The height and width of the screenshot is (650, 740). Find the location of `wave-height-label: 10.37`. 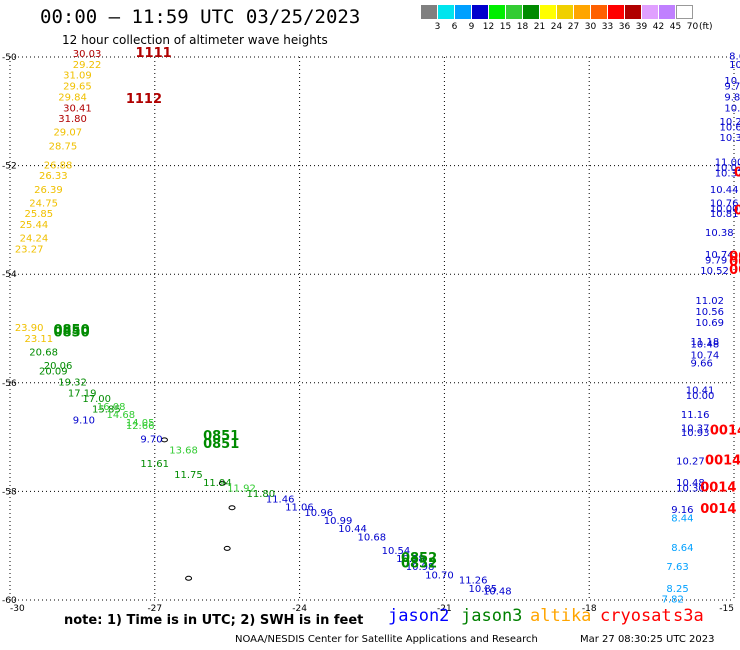

wave-height-label: 10.37 is located at coordinates (695, 429).